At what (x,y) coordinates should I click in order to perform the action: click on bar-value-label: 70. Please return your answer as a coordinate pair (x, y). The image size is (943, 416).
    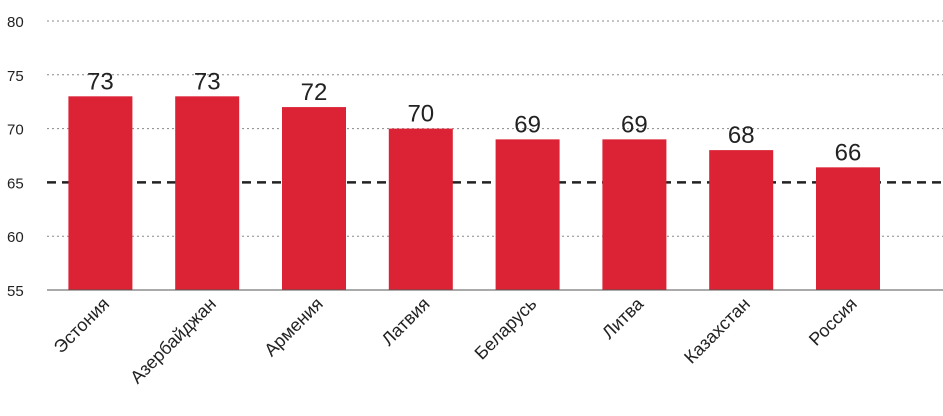
    Looking at the image, I should click on (420, 114).